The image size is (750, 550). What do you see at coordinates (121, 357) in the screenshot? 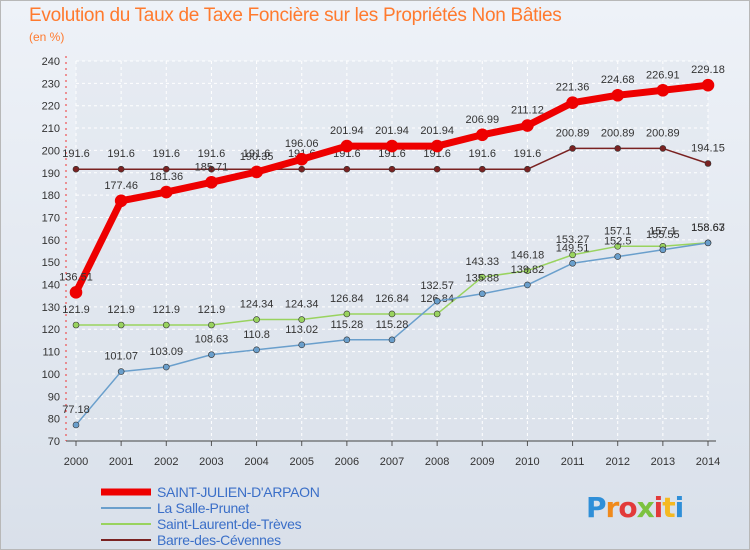
I see `data-label-la-salle-prunet: 101.07` at bounding box center [121, 357].